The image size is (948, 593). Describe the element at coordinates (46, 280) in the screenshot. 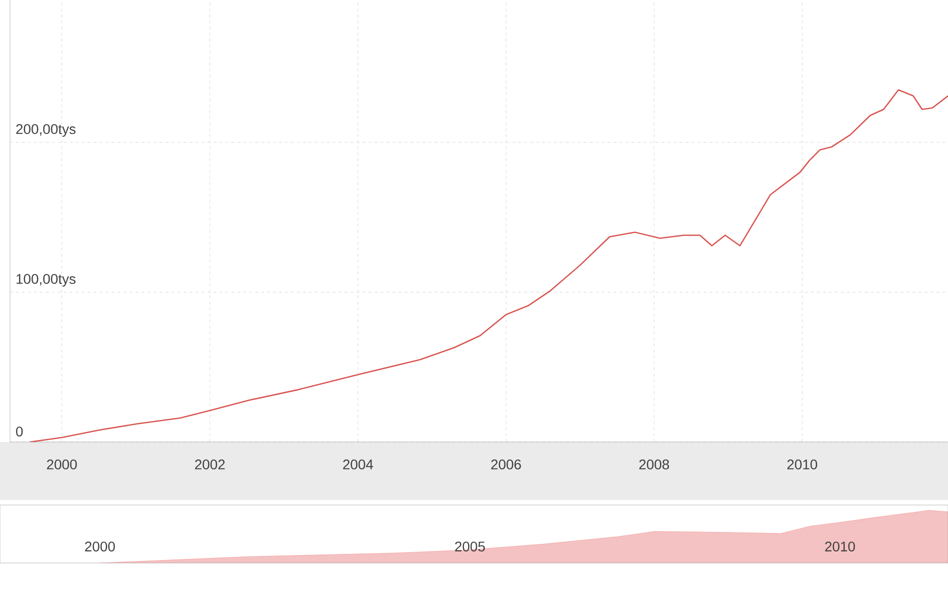

I see `y-tick-label: 100,00tys` at that location.